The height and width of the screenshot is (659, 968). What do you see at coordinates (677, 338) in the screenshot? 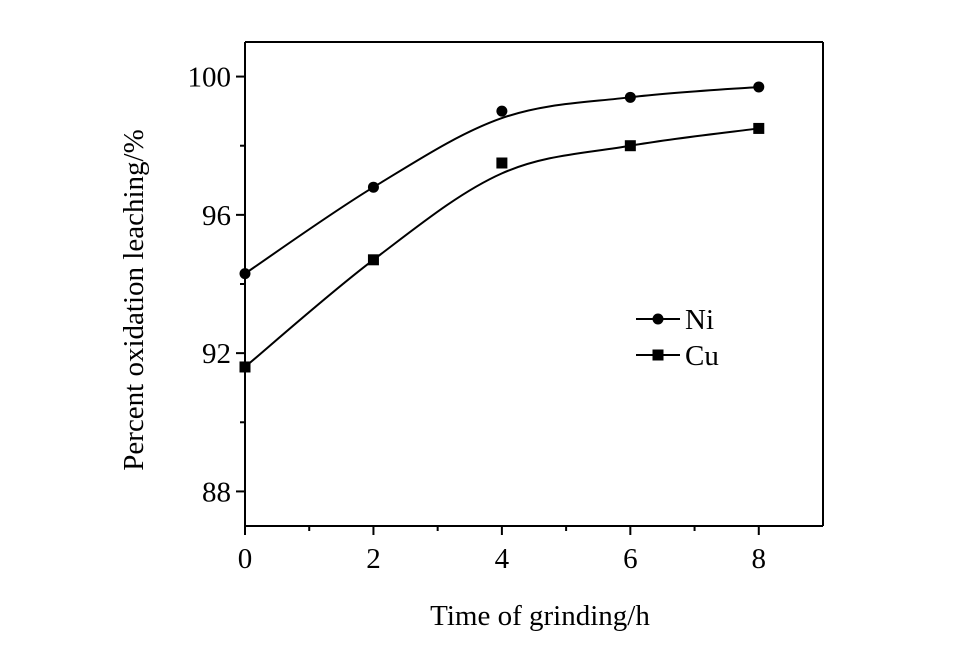
I see `legend: Ni Cu` at bounding box center [677, 338].